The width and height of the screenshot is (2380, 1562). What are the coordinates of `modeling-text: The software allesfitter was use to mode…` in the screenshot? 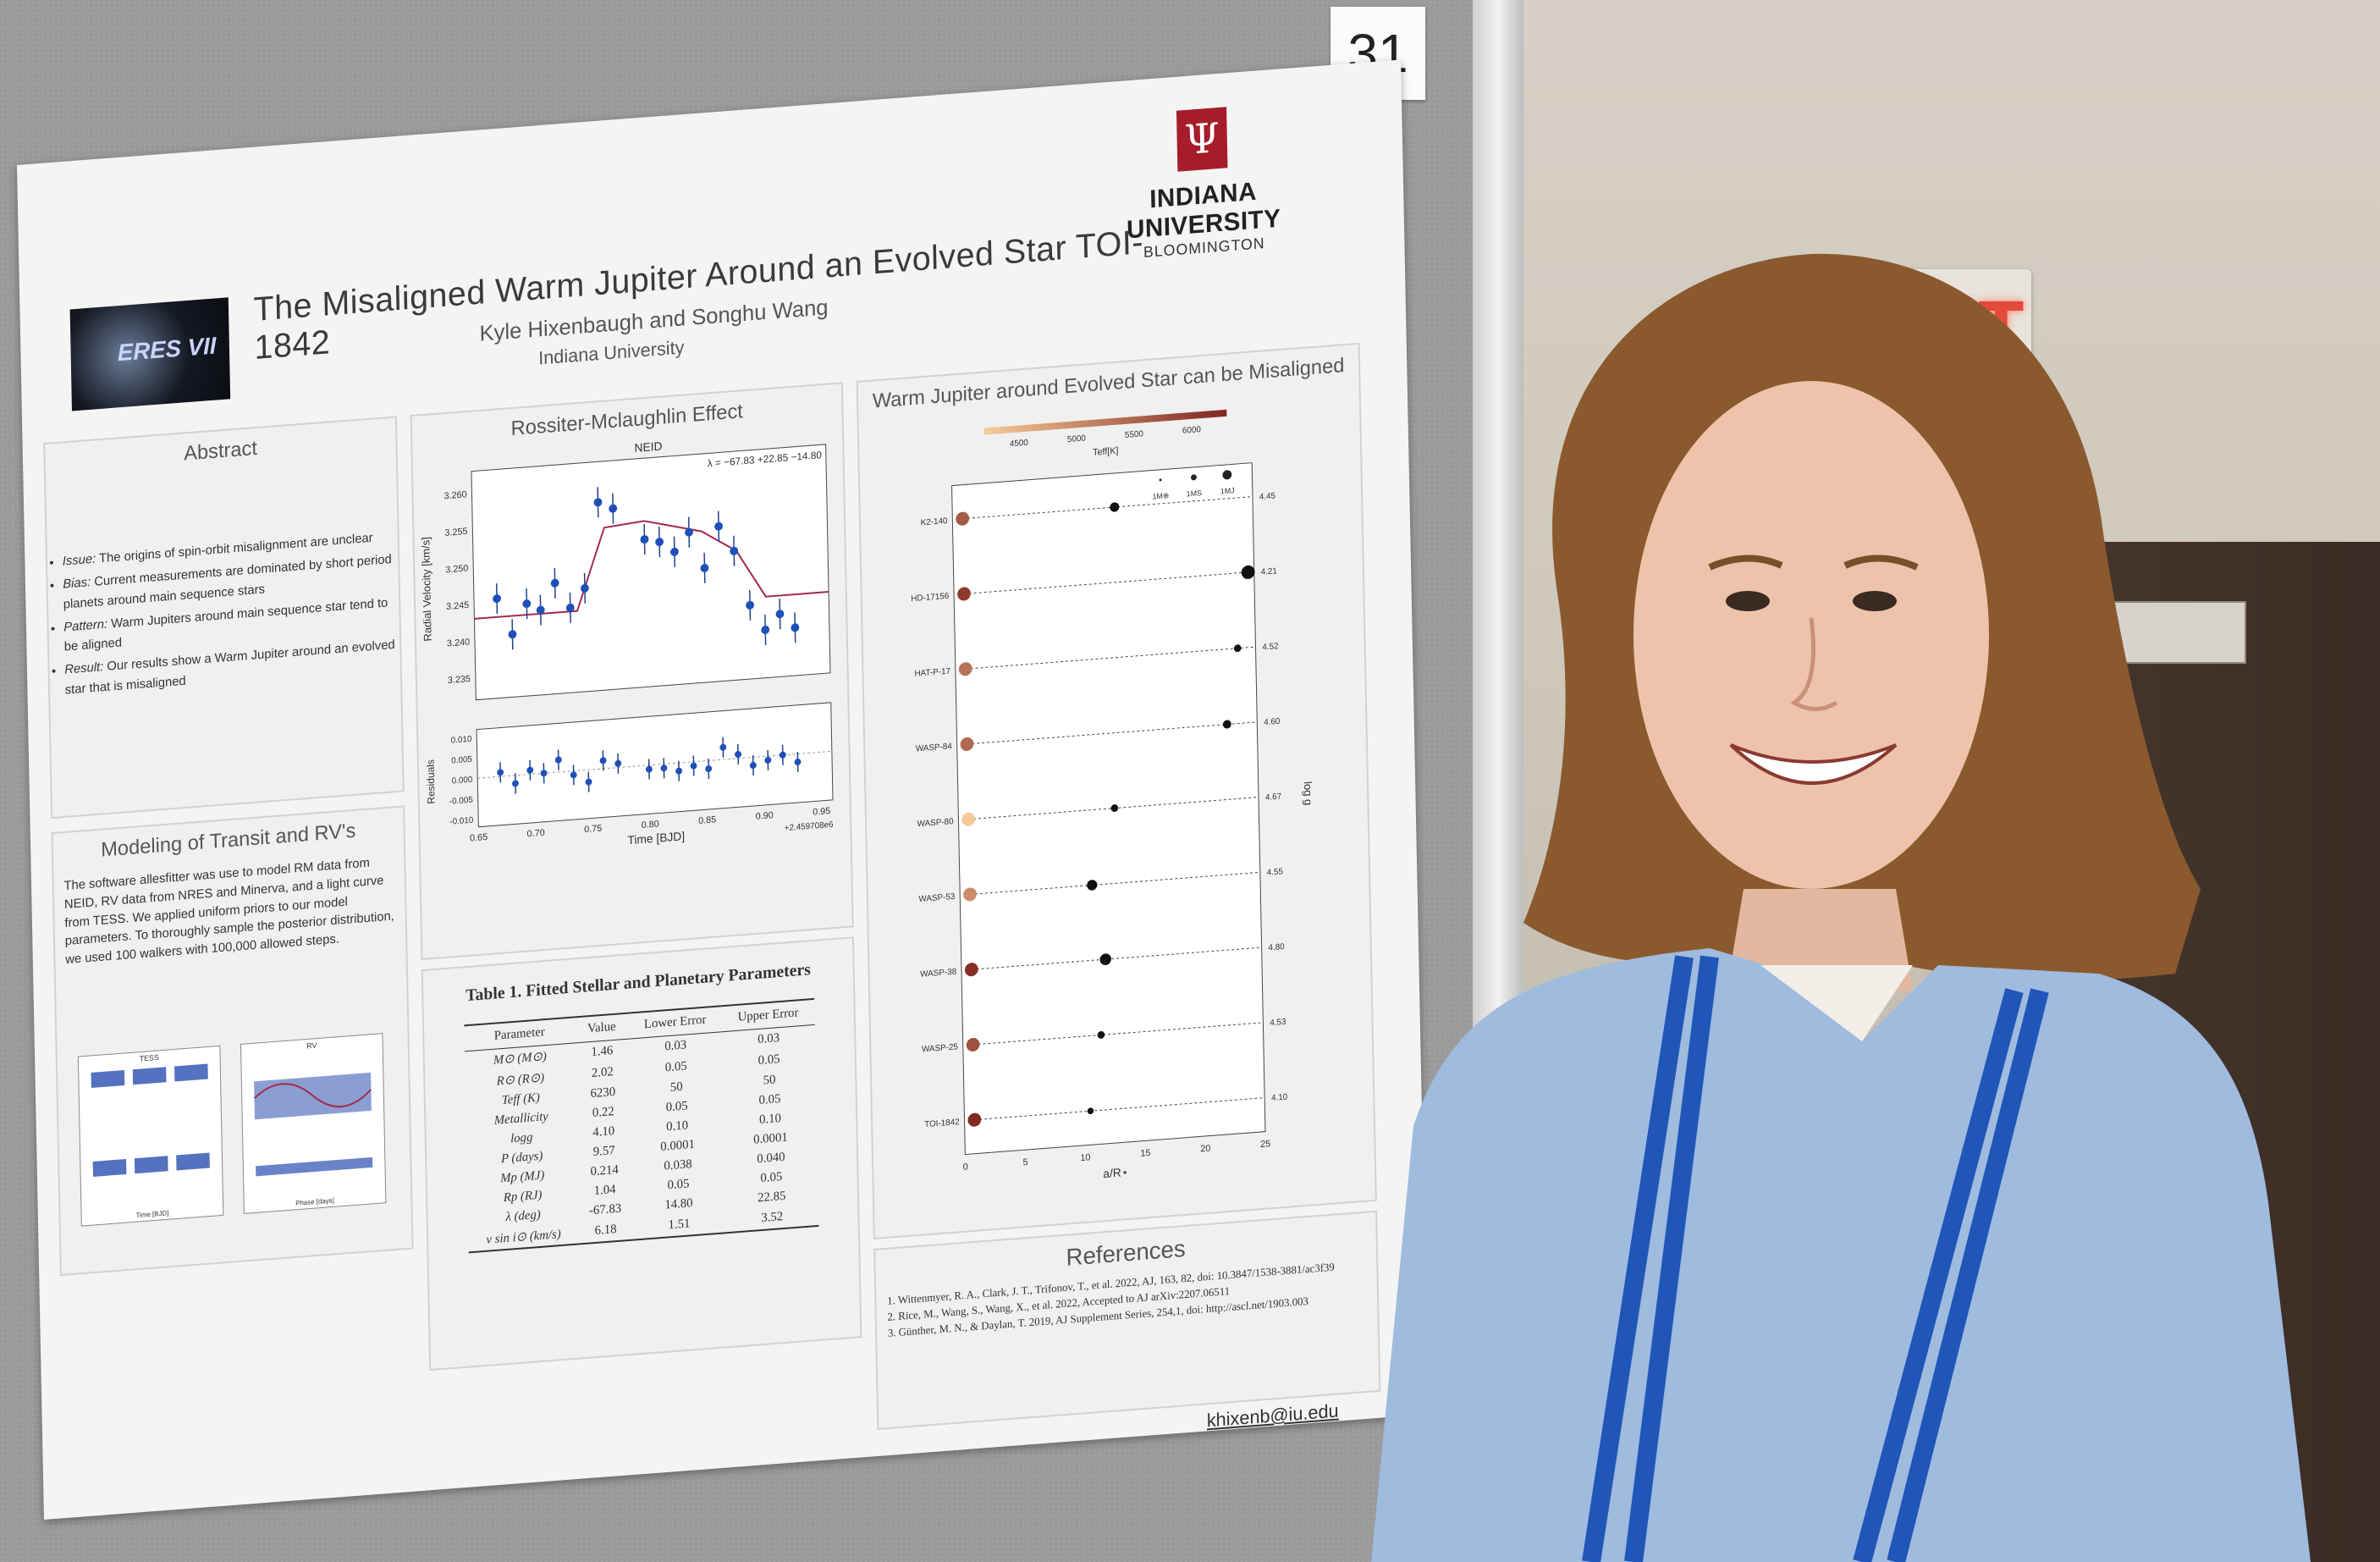 It's located at (229, 912).